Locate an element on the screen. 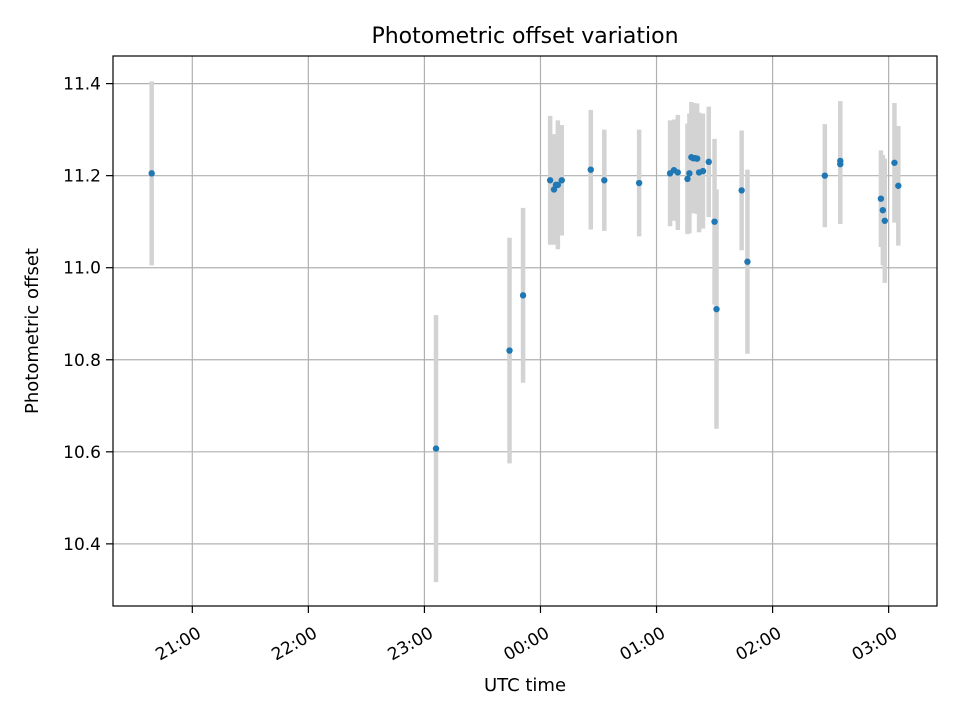 This screenshot has height=720, width=960. y-tick-label: 10.8 is located at coordinates (82, 361).